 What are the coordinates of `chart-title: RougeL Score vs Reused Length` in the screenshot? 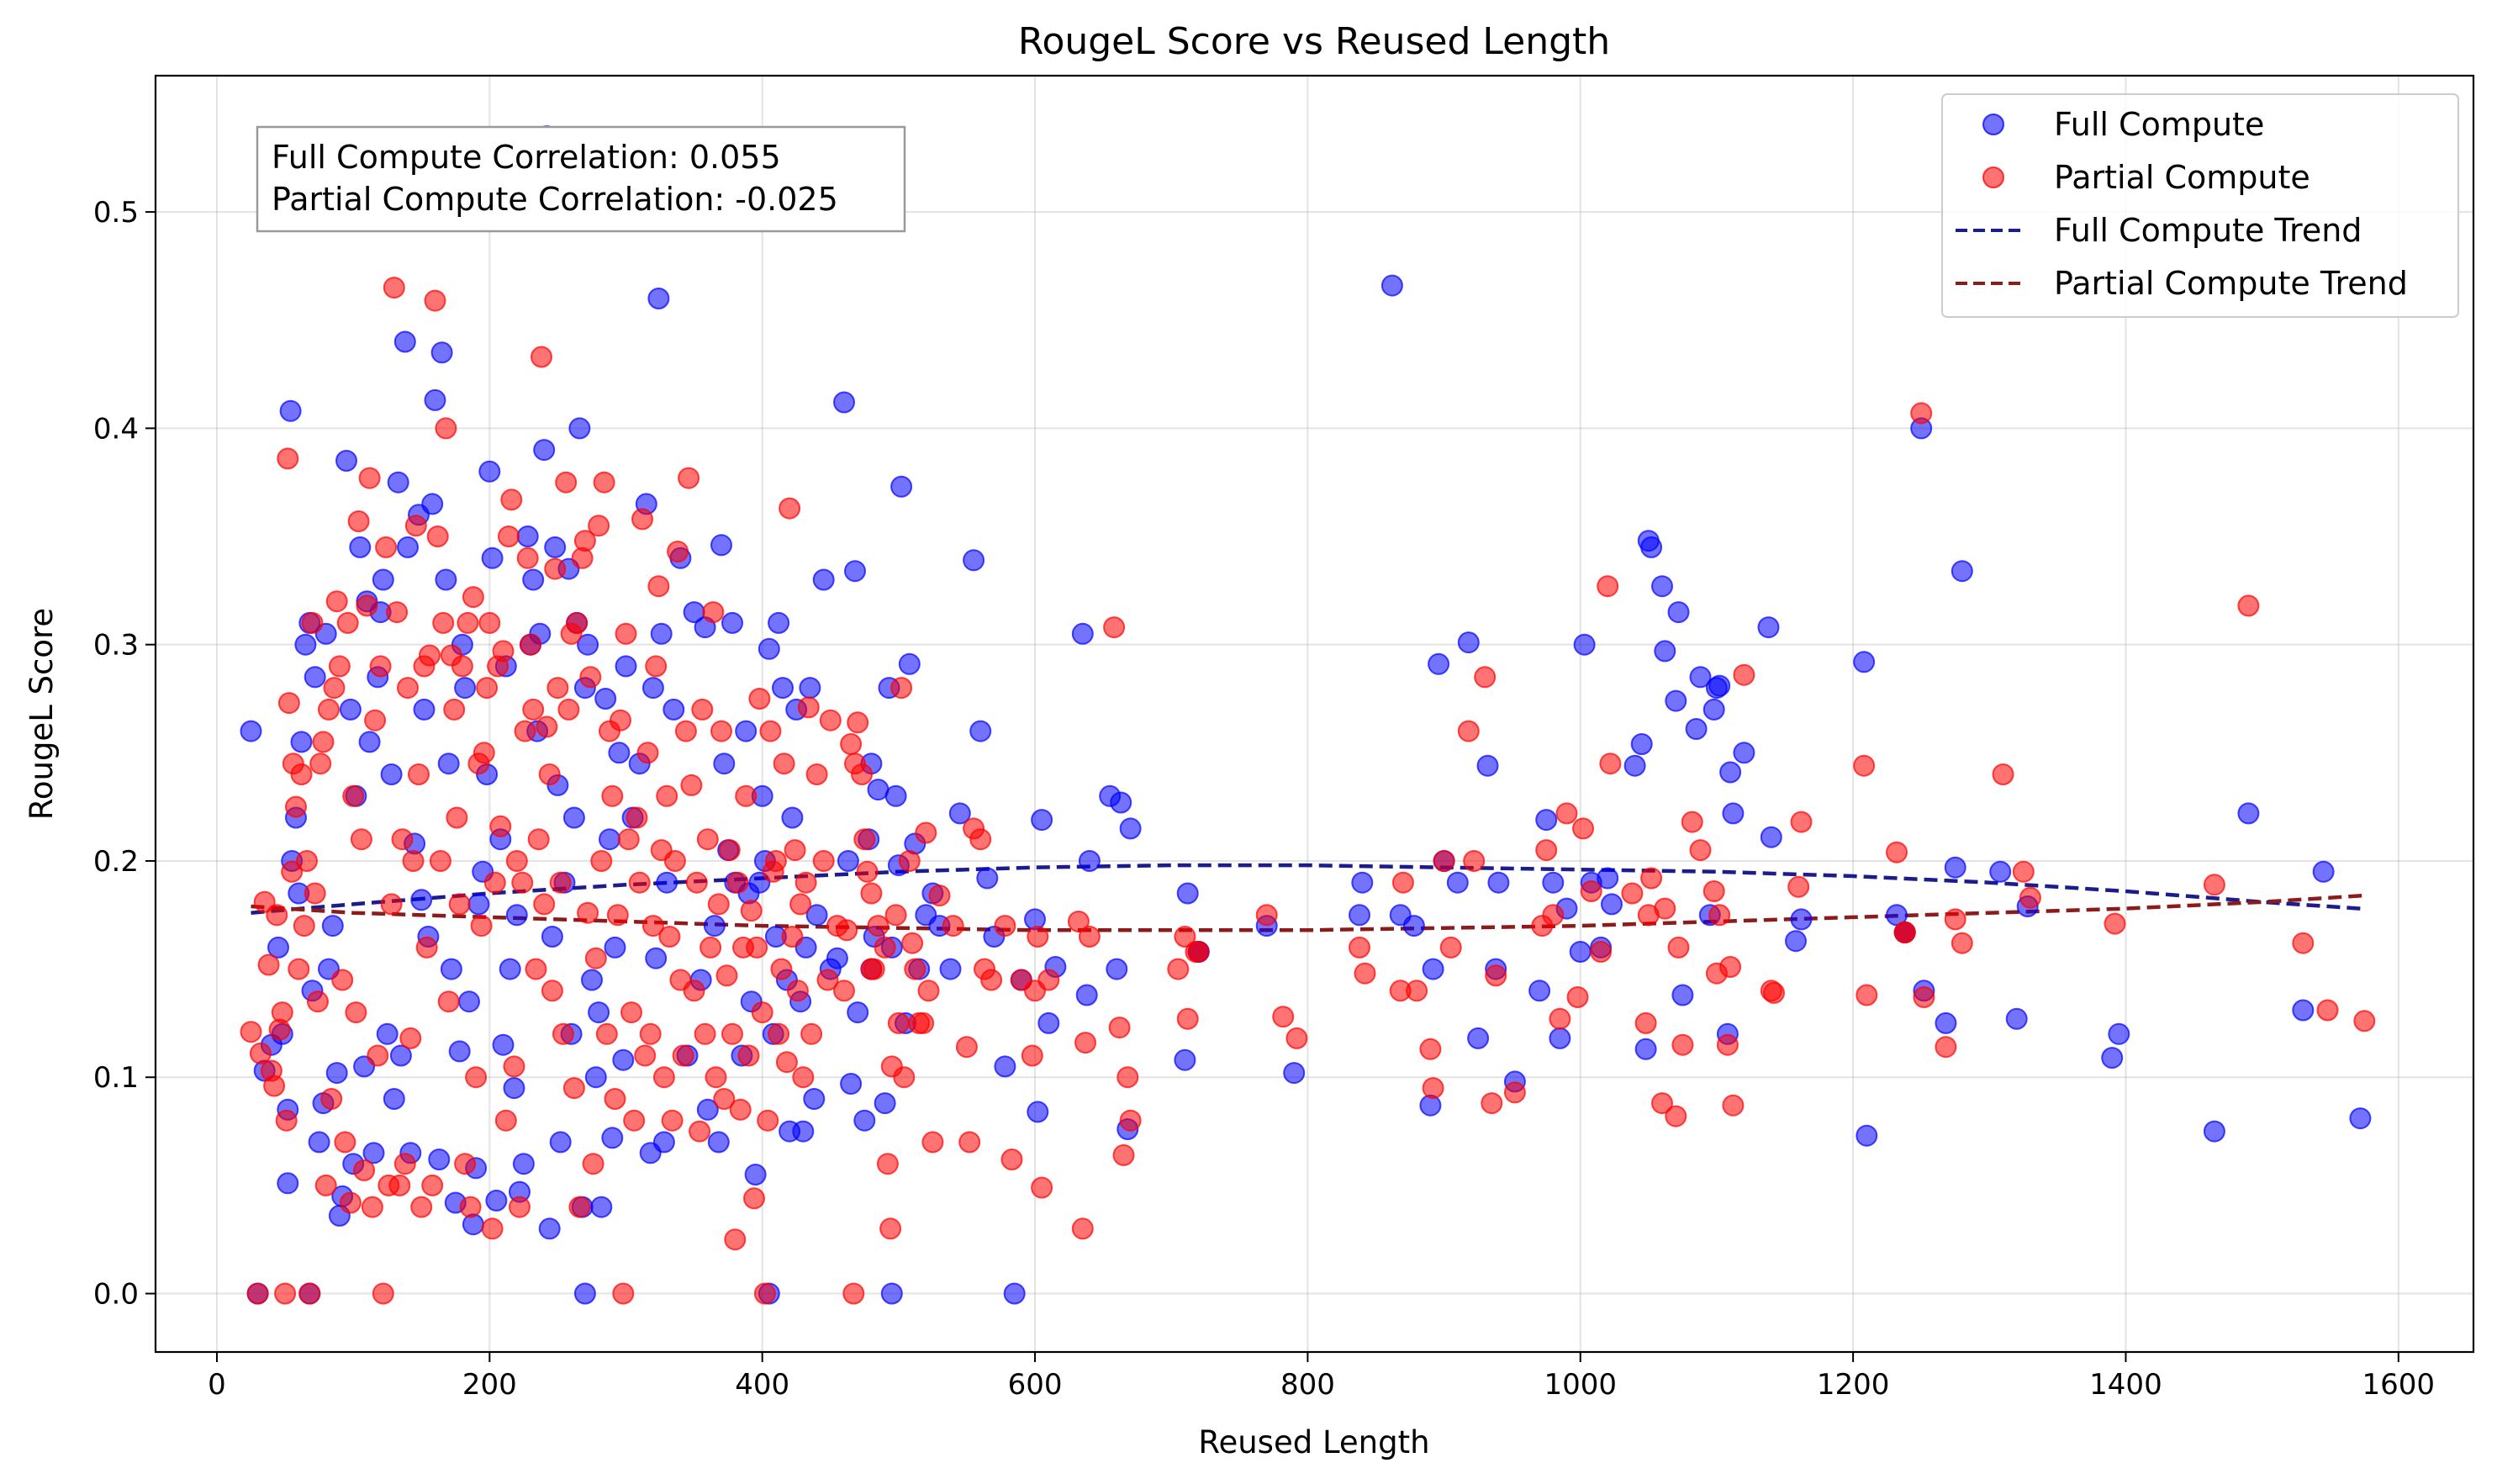 It's located at (1314, 41).